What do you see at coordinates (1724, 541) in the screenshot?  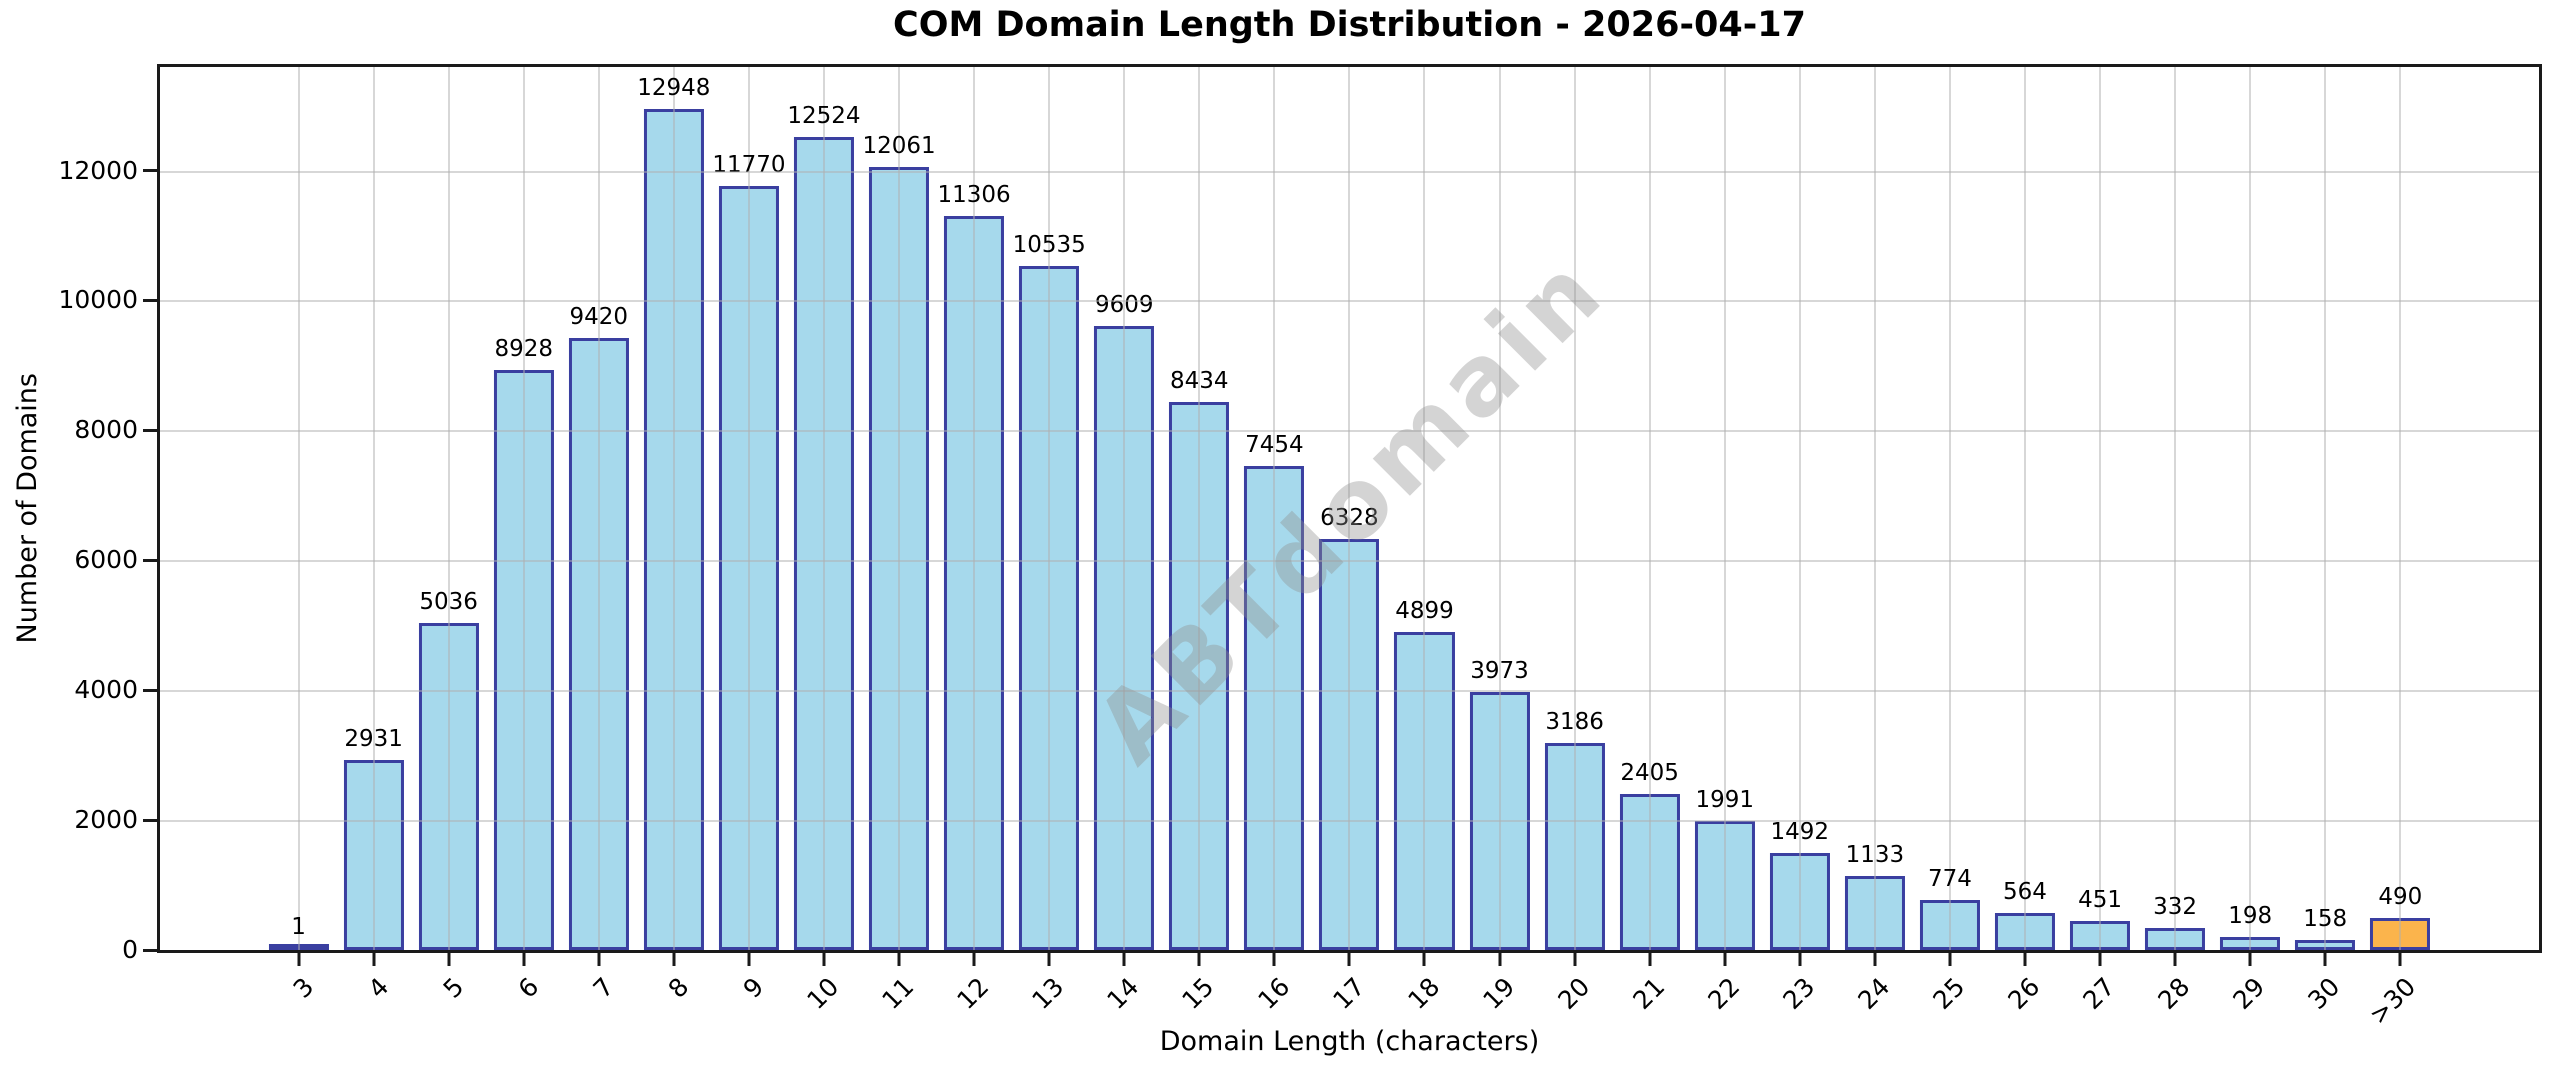 I see `bar-slot: 1991 22` at bounding box center [1724, 541].